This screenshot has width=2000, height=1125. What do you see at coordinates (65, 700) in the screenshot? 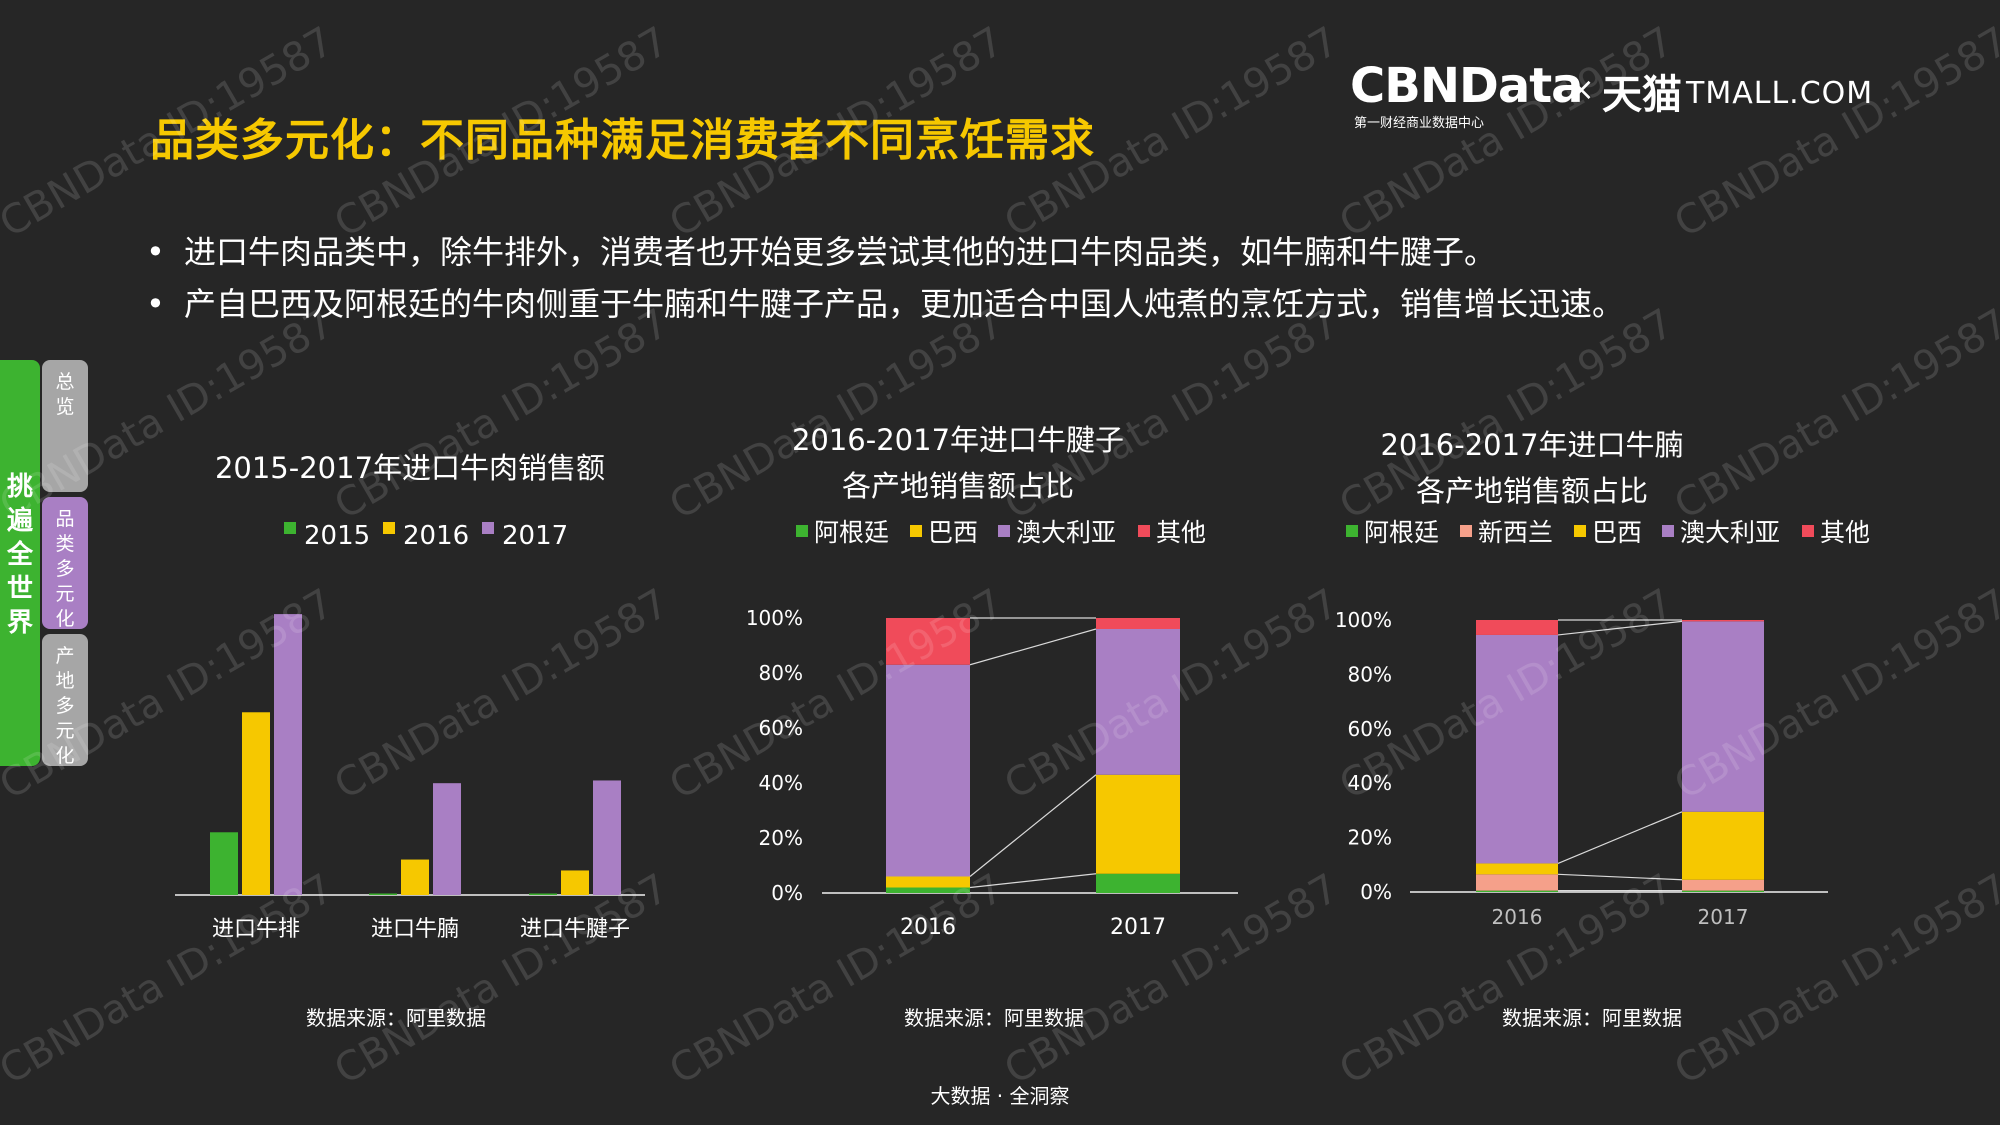
I see `sidebar-tab-origin: 产地多元化` at bounding box center [65, 700].